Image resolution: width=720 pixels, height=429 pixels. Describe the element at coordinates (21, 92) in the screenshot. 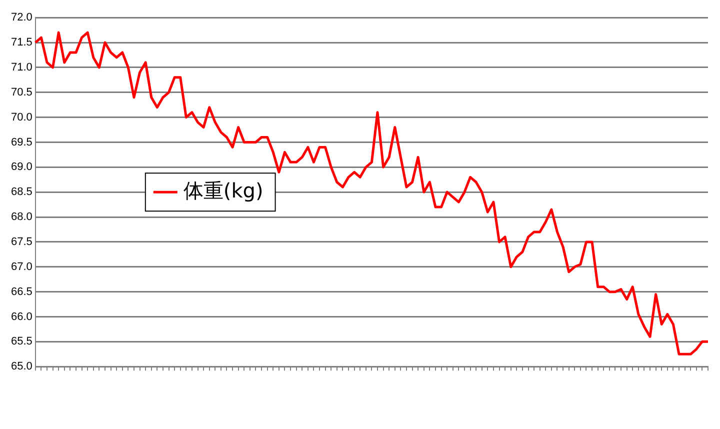

I see `y-tick-label: 70.5` at that location.